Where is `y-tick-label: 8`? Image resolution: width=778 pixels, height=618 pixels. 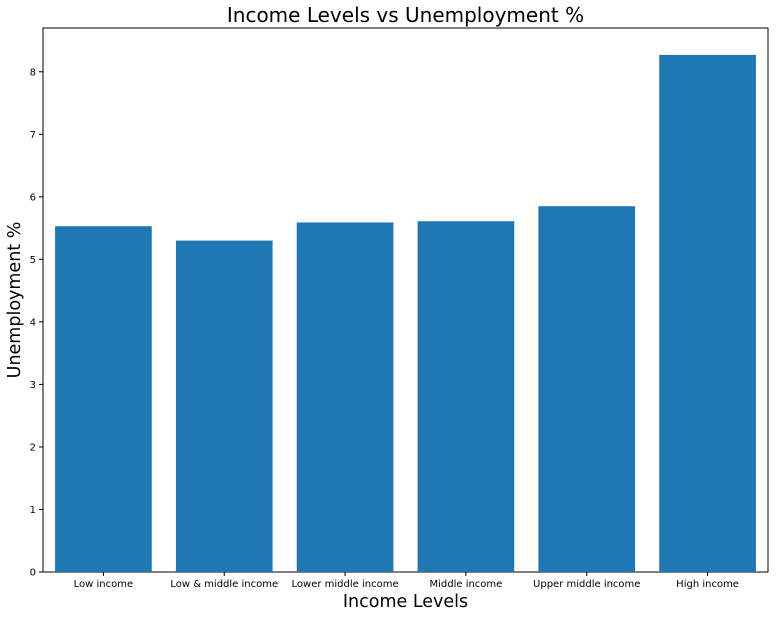 y-tick-label: 8 is located at coordinates (33, 72).